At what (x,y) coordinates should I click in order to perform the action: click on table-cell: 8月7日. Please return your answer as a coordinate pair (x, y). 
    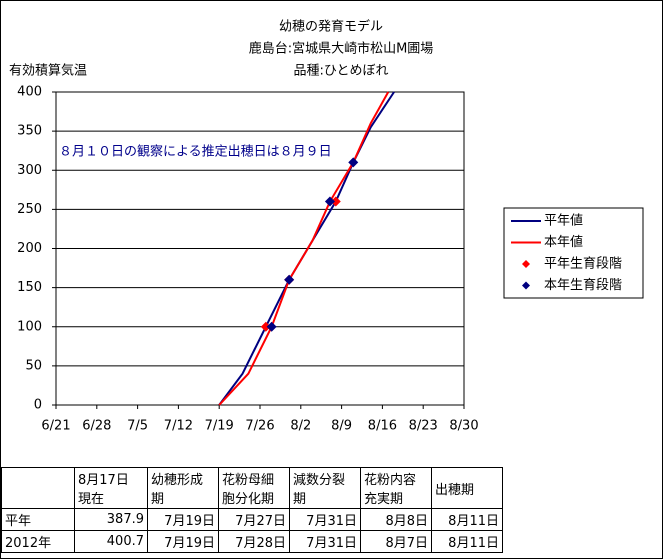
    Looking at the image, I should click on (396, 541).